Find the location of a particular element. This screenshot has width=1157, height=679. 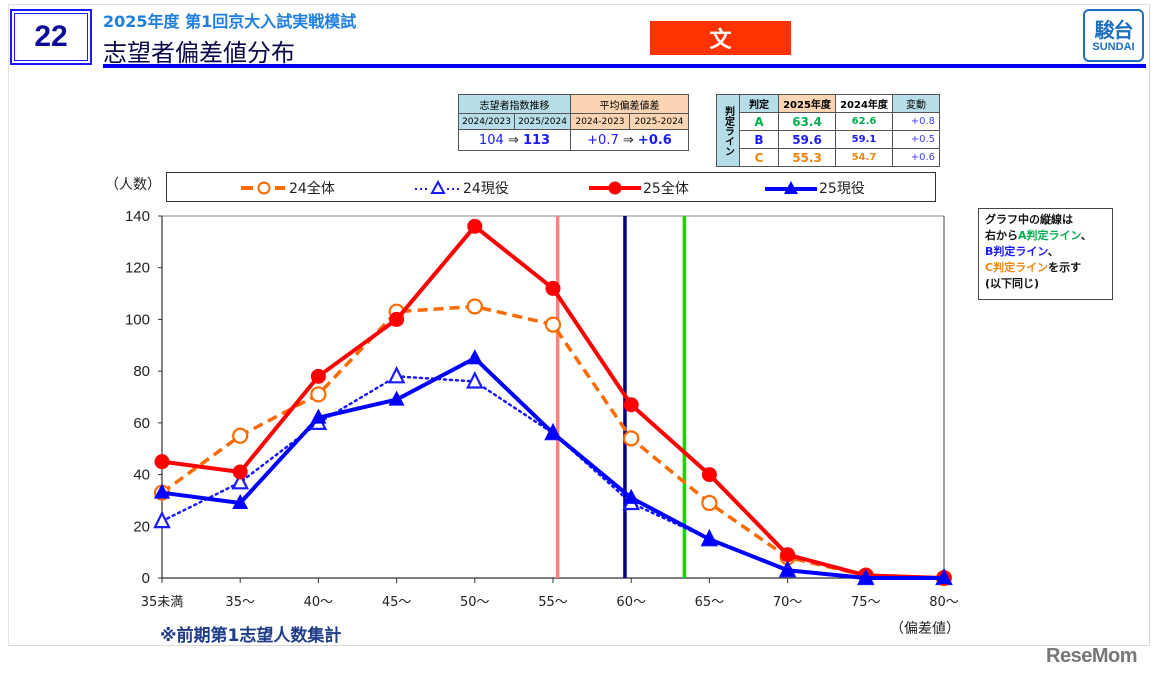

subheader: 2024/2023 is located at coordinates (486, 121).